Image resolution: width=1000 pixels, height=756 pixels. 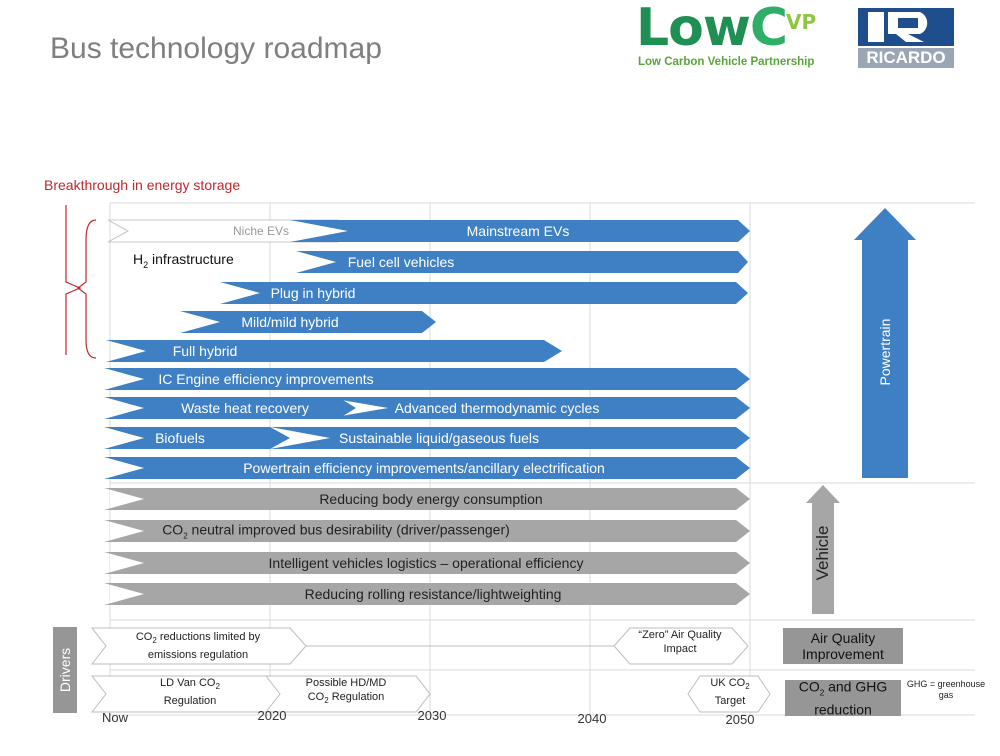 I want to click on tick-2020: 2020, so click(x=272, y=715).